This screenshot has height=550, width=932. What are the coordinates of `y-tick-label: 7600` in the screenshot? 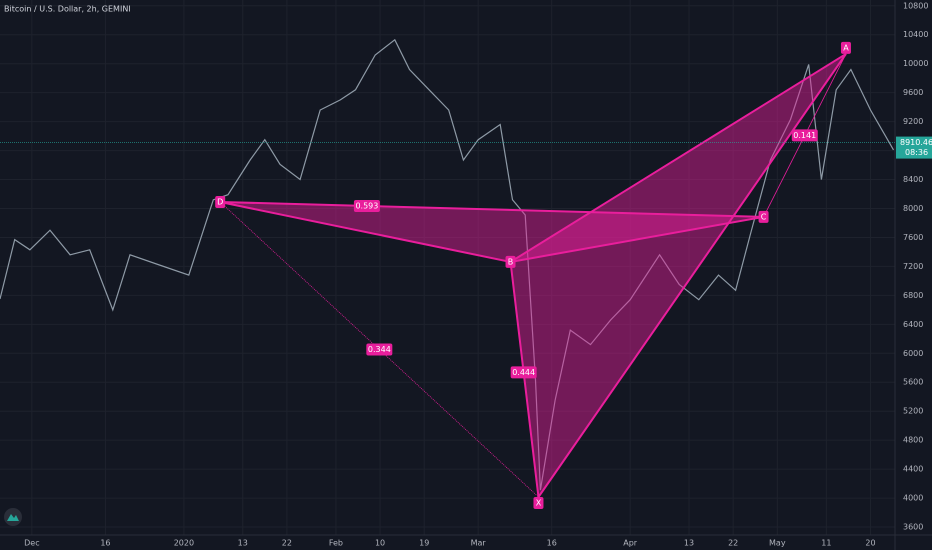 It's located at (913, 237).